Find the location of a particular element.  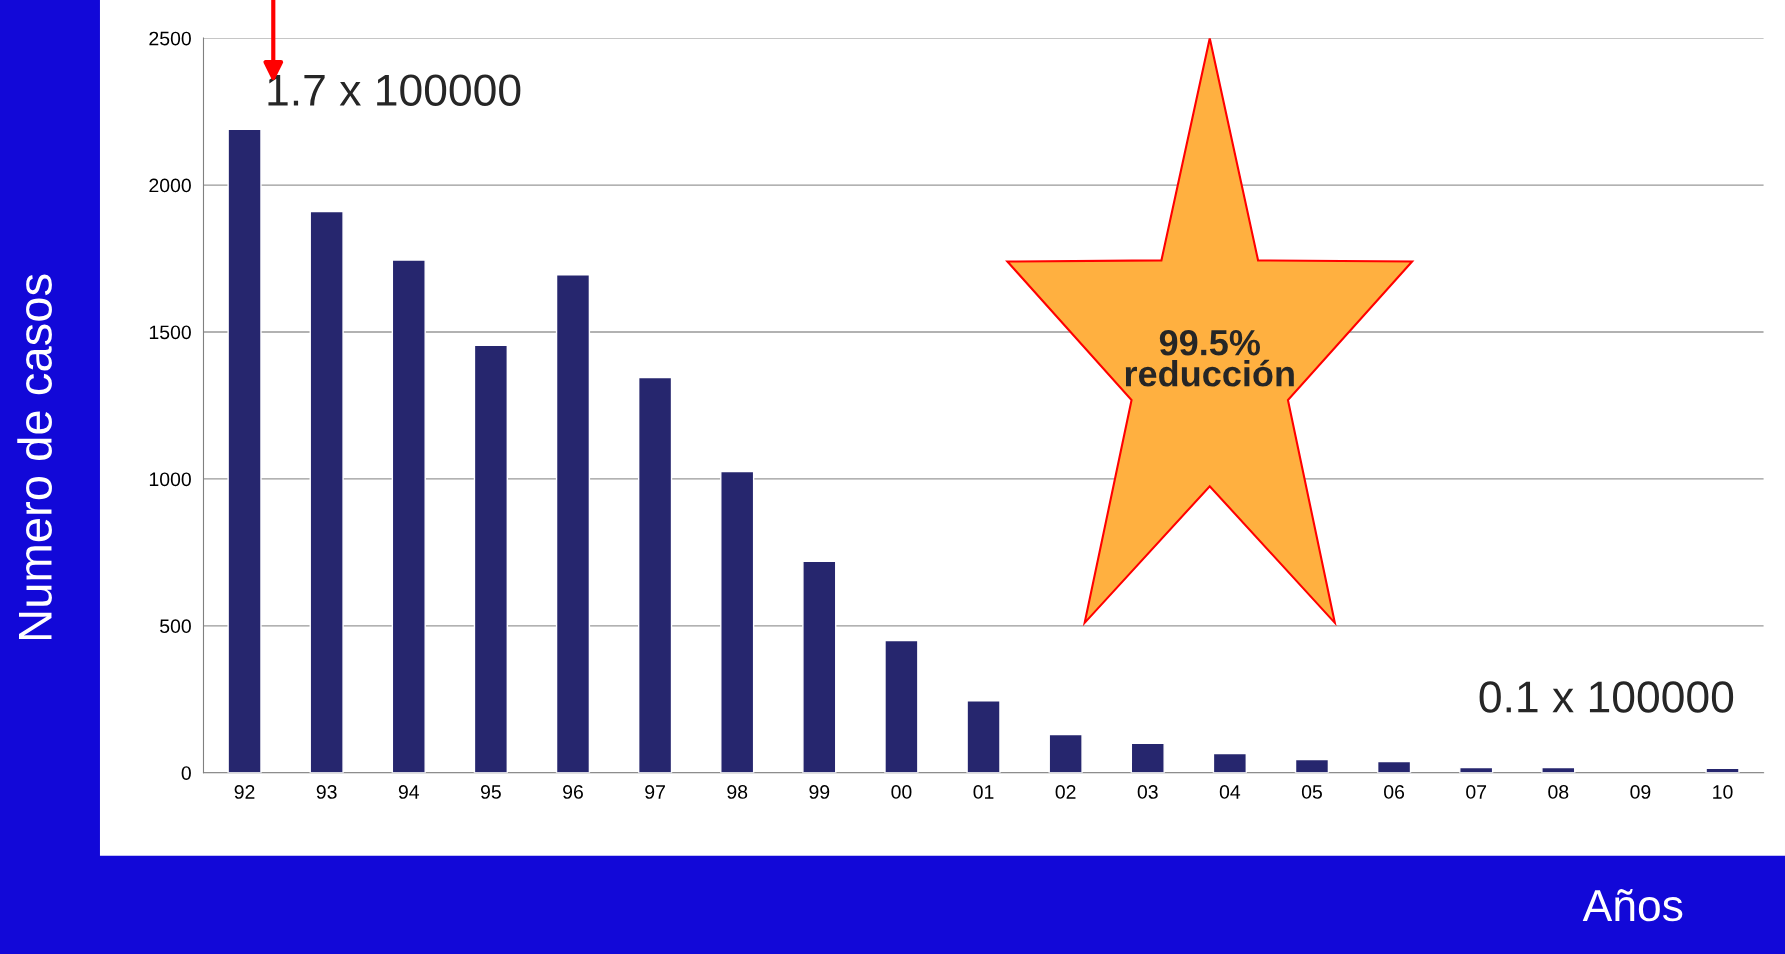

x-tick-label: 06 is located at coordinates (1394, 792).